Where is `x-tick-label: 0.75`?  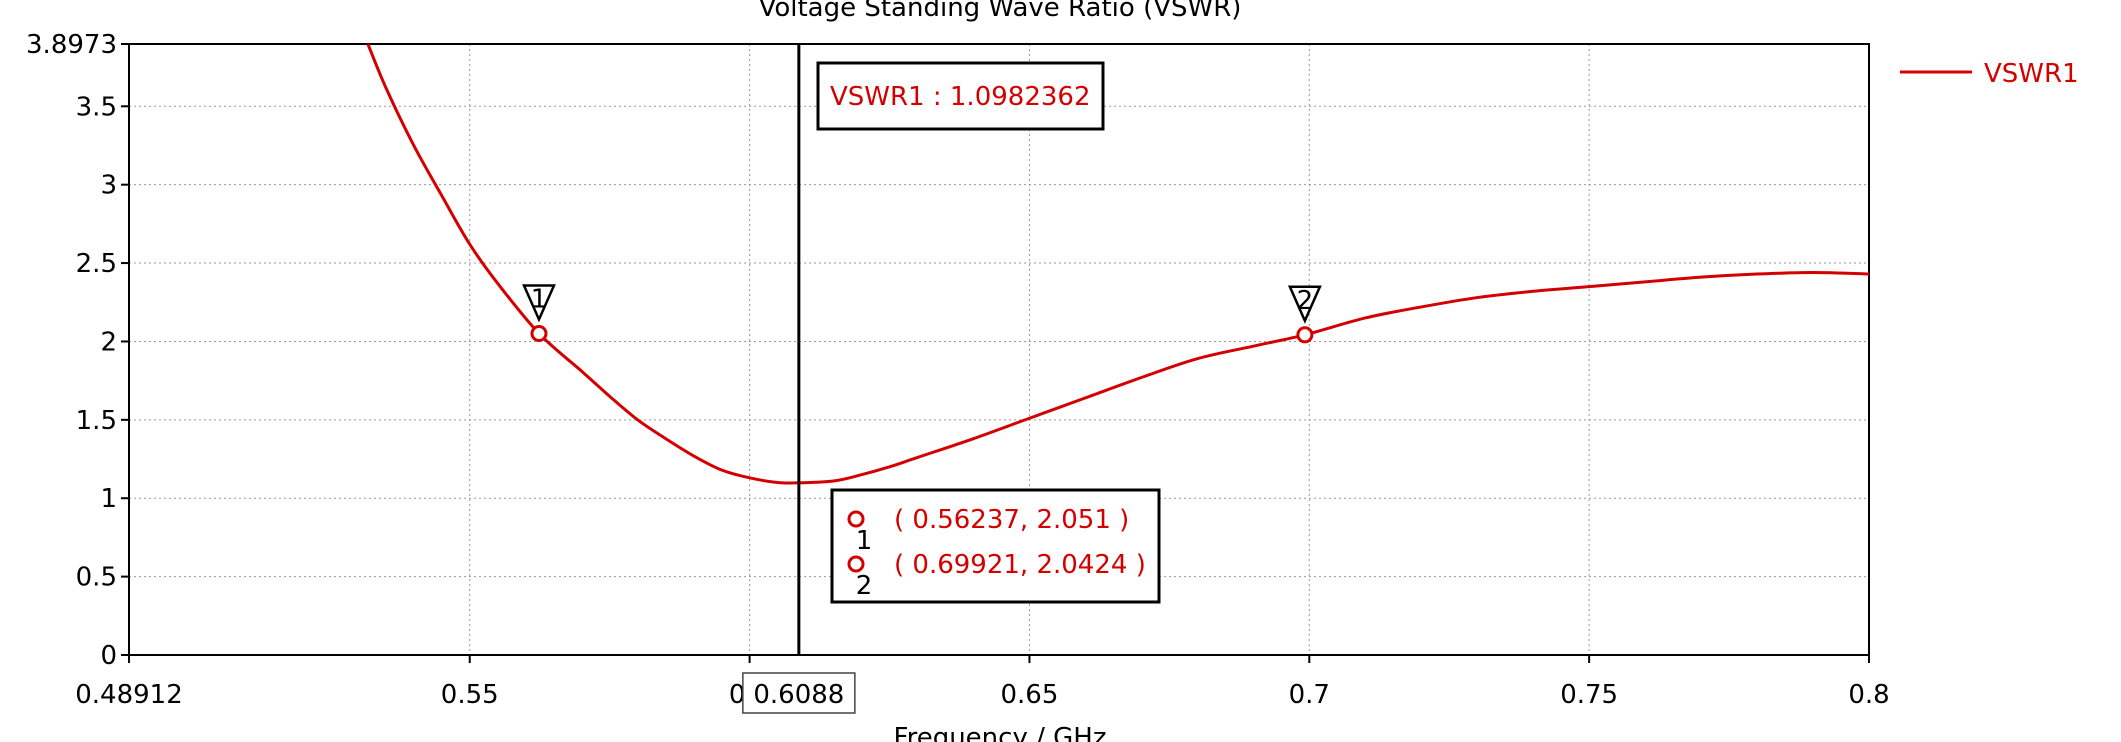 x-tick-label: 0.75 is located at coordinates (1589, 695).